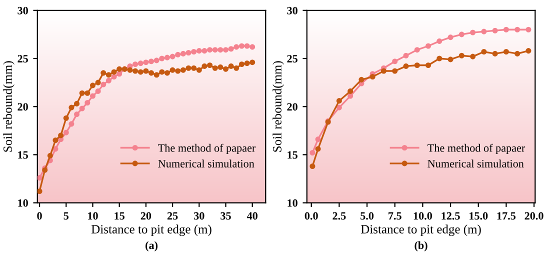 Image resolution: width=550 pixels, height=260 pixels. What do you see at coordinates (93, 216) in the screenshot?
I see `x-tick-label: 10` at bounding box center [93, 216].